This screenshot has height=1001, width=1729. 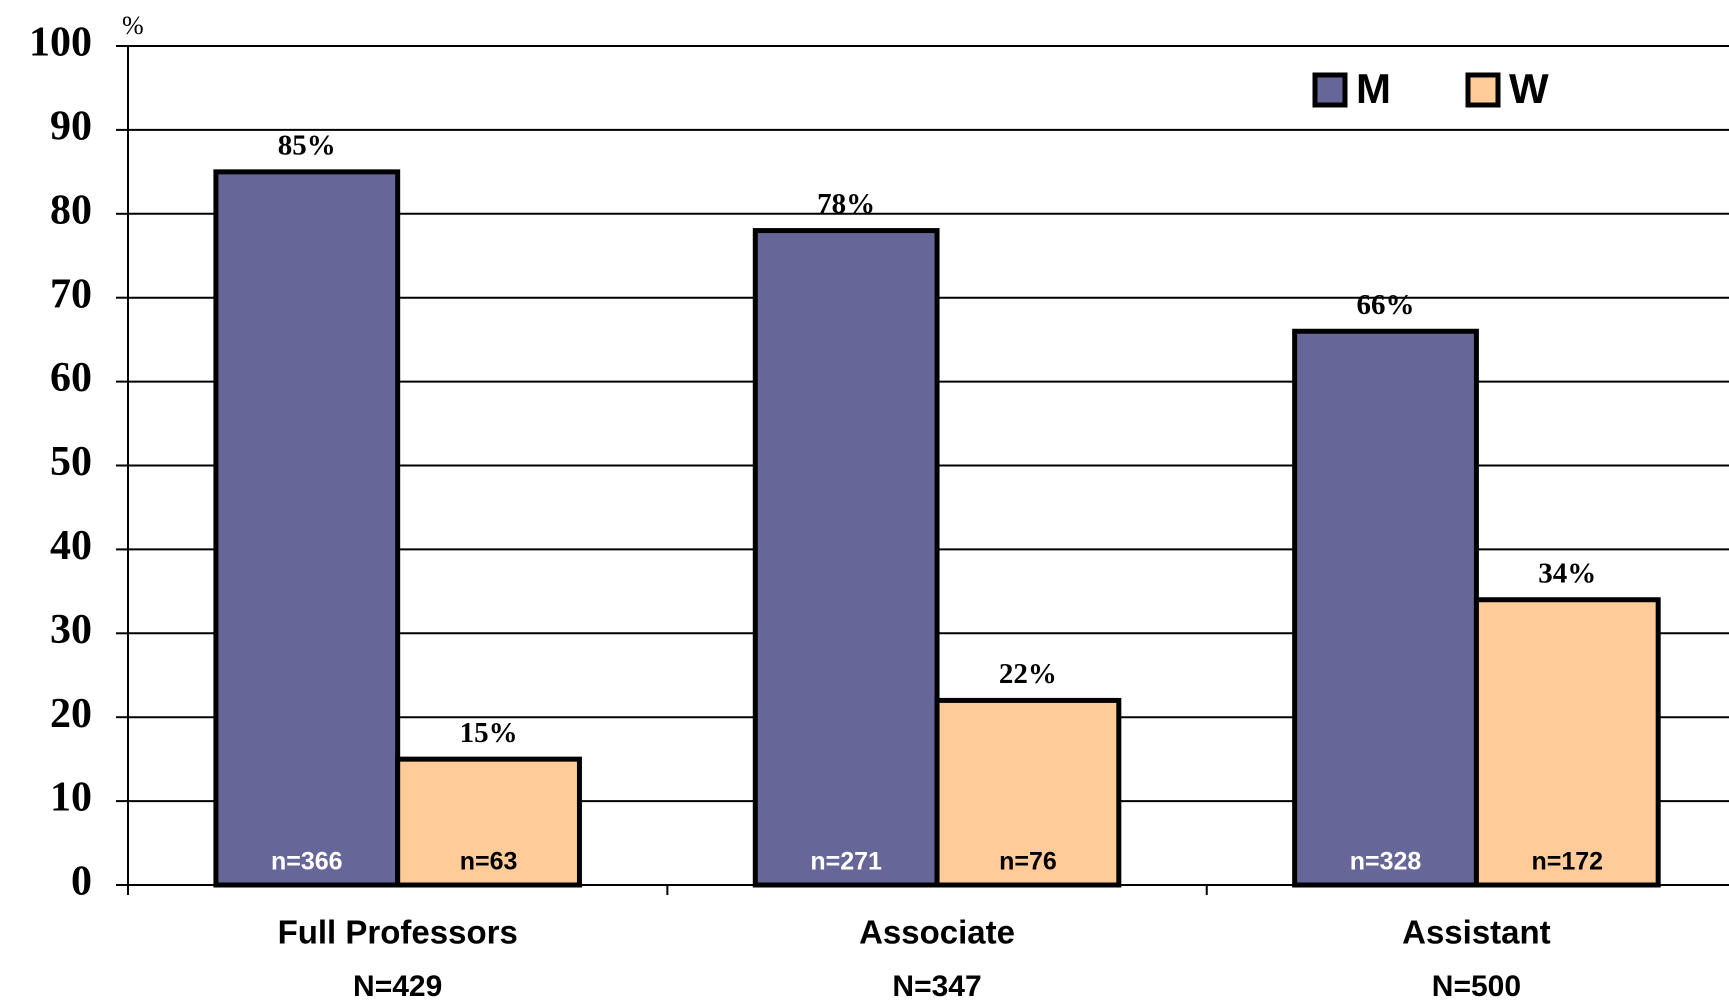 I want to click on y-tick-label: 0, so click(x=81, y=882).